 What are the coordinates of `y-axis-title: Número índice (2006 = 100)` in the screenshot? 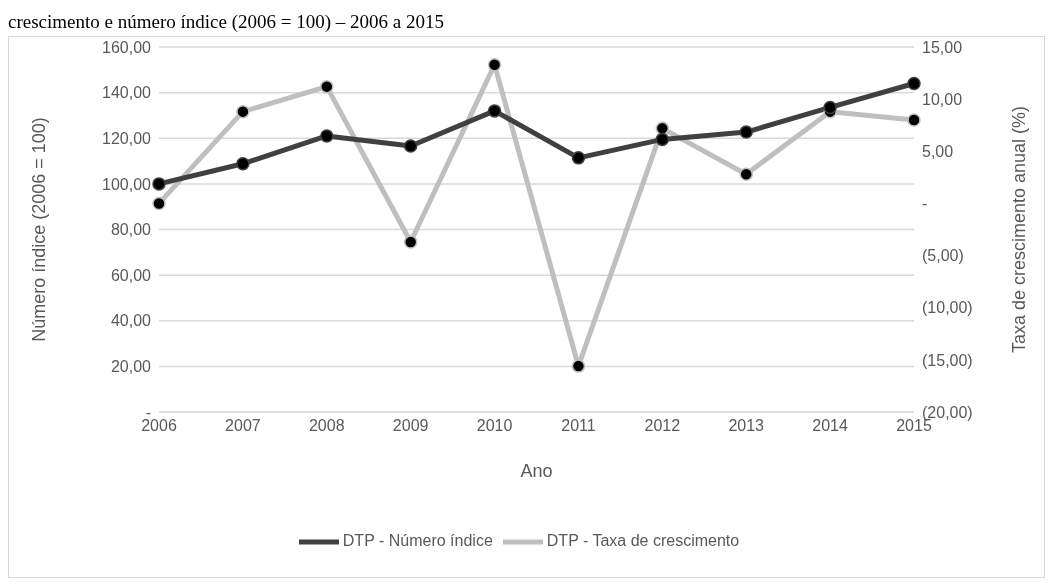 It's located at (39, 229).